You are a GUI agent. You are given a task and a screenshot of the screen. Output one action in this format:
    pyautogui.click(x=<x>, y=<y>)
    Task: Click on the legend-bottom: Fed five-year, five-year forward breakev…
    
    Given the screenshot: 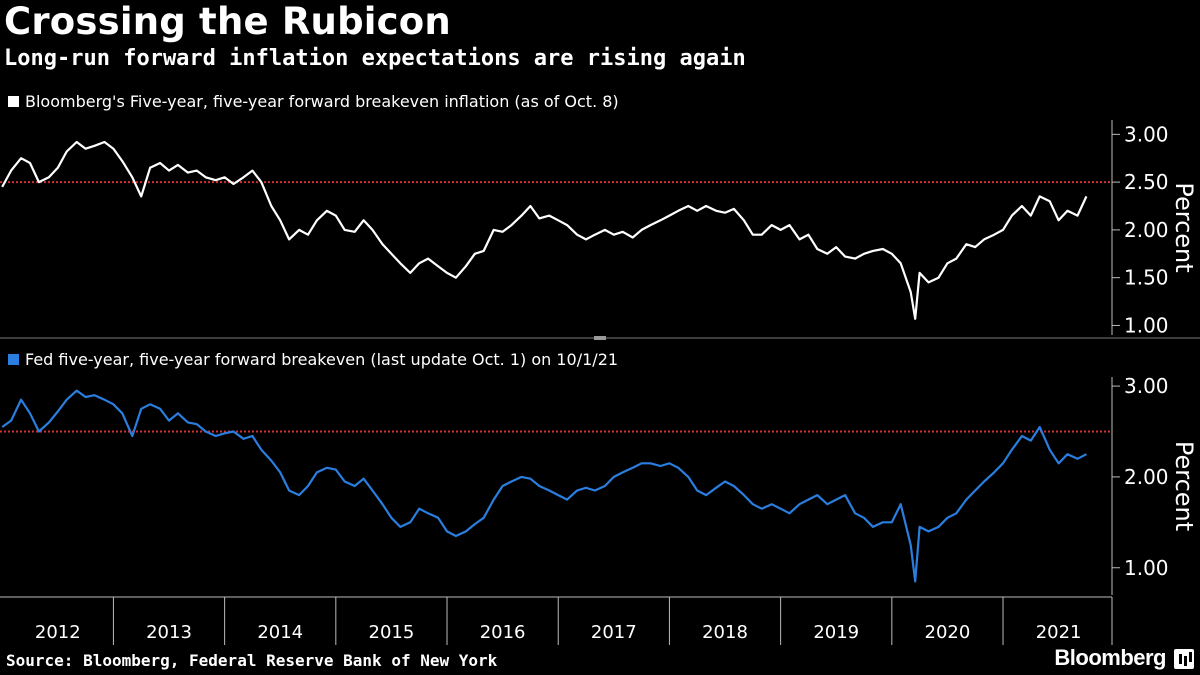 What is the action you would take?
    pyautogui.click(x=313, y=359)
    